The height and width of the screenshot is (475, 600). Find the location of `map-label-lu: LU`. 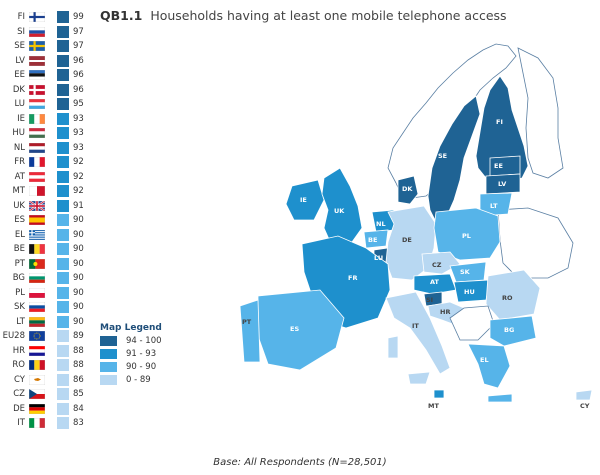

map-label-lu: LU is located at coordinates (378, 258).